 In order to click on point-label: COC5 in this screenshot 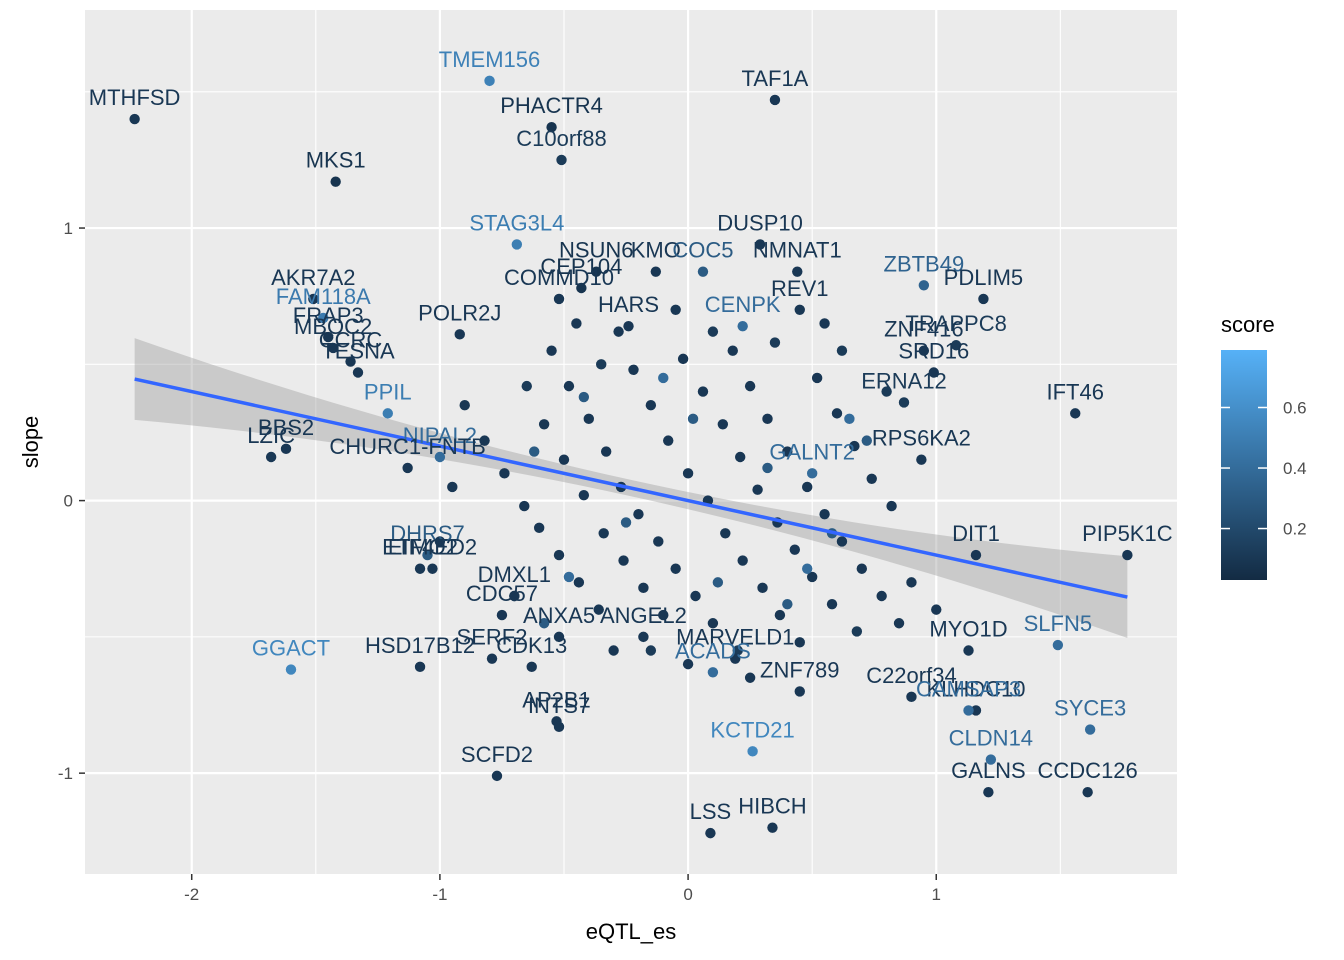, I will do `click(702, 250)`.